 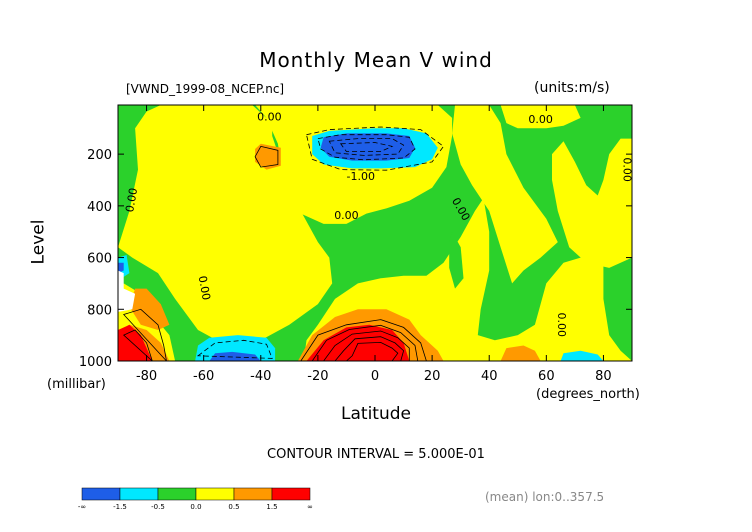 What do you see at coordinates (146, 376) in the screenshot?
I see `x-tick-label: -80` at bounding box center [146, 376].